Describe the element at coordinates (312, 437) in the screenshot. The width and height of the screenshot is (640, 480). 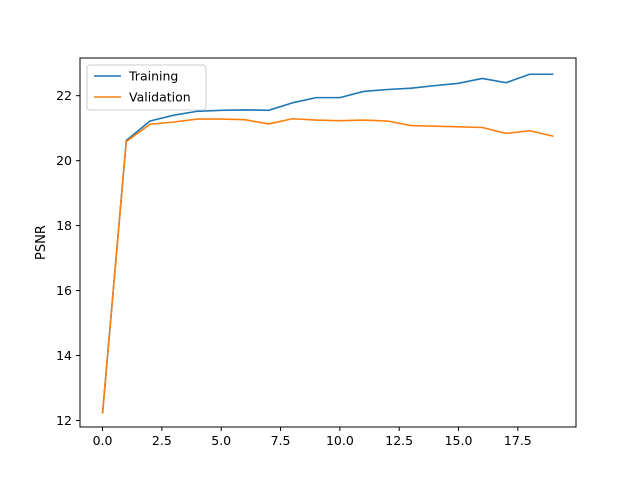
I see `x-axis: 0.0 2.5 5.0 7.5 10.0 12.5 15.0 17.5` at that location.